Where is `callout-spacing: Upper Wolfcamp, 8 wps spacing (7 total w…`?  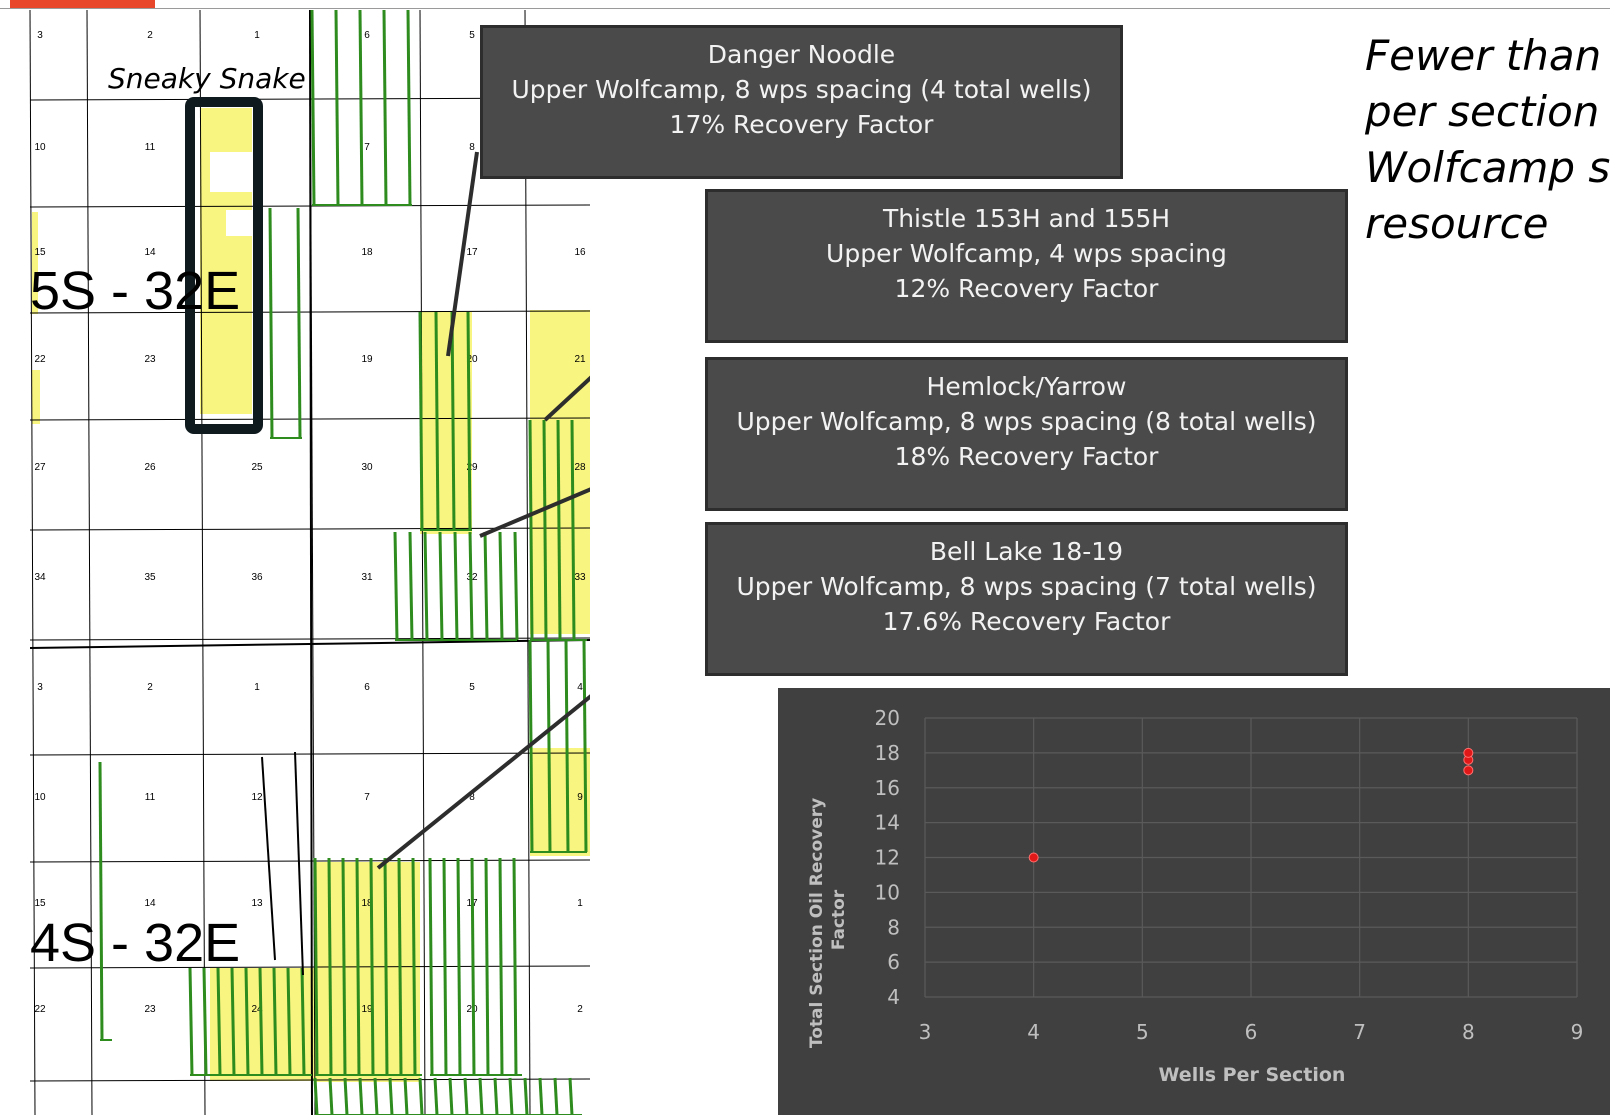 callout-spacing: Upper Wolfcamp, 8 wps spacing (7 total w… is located at coordinates (1026, 586).